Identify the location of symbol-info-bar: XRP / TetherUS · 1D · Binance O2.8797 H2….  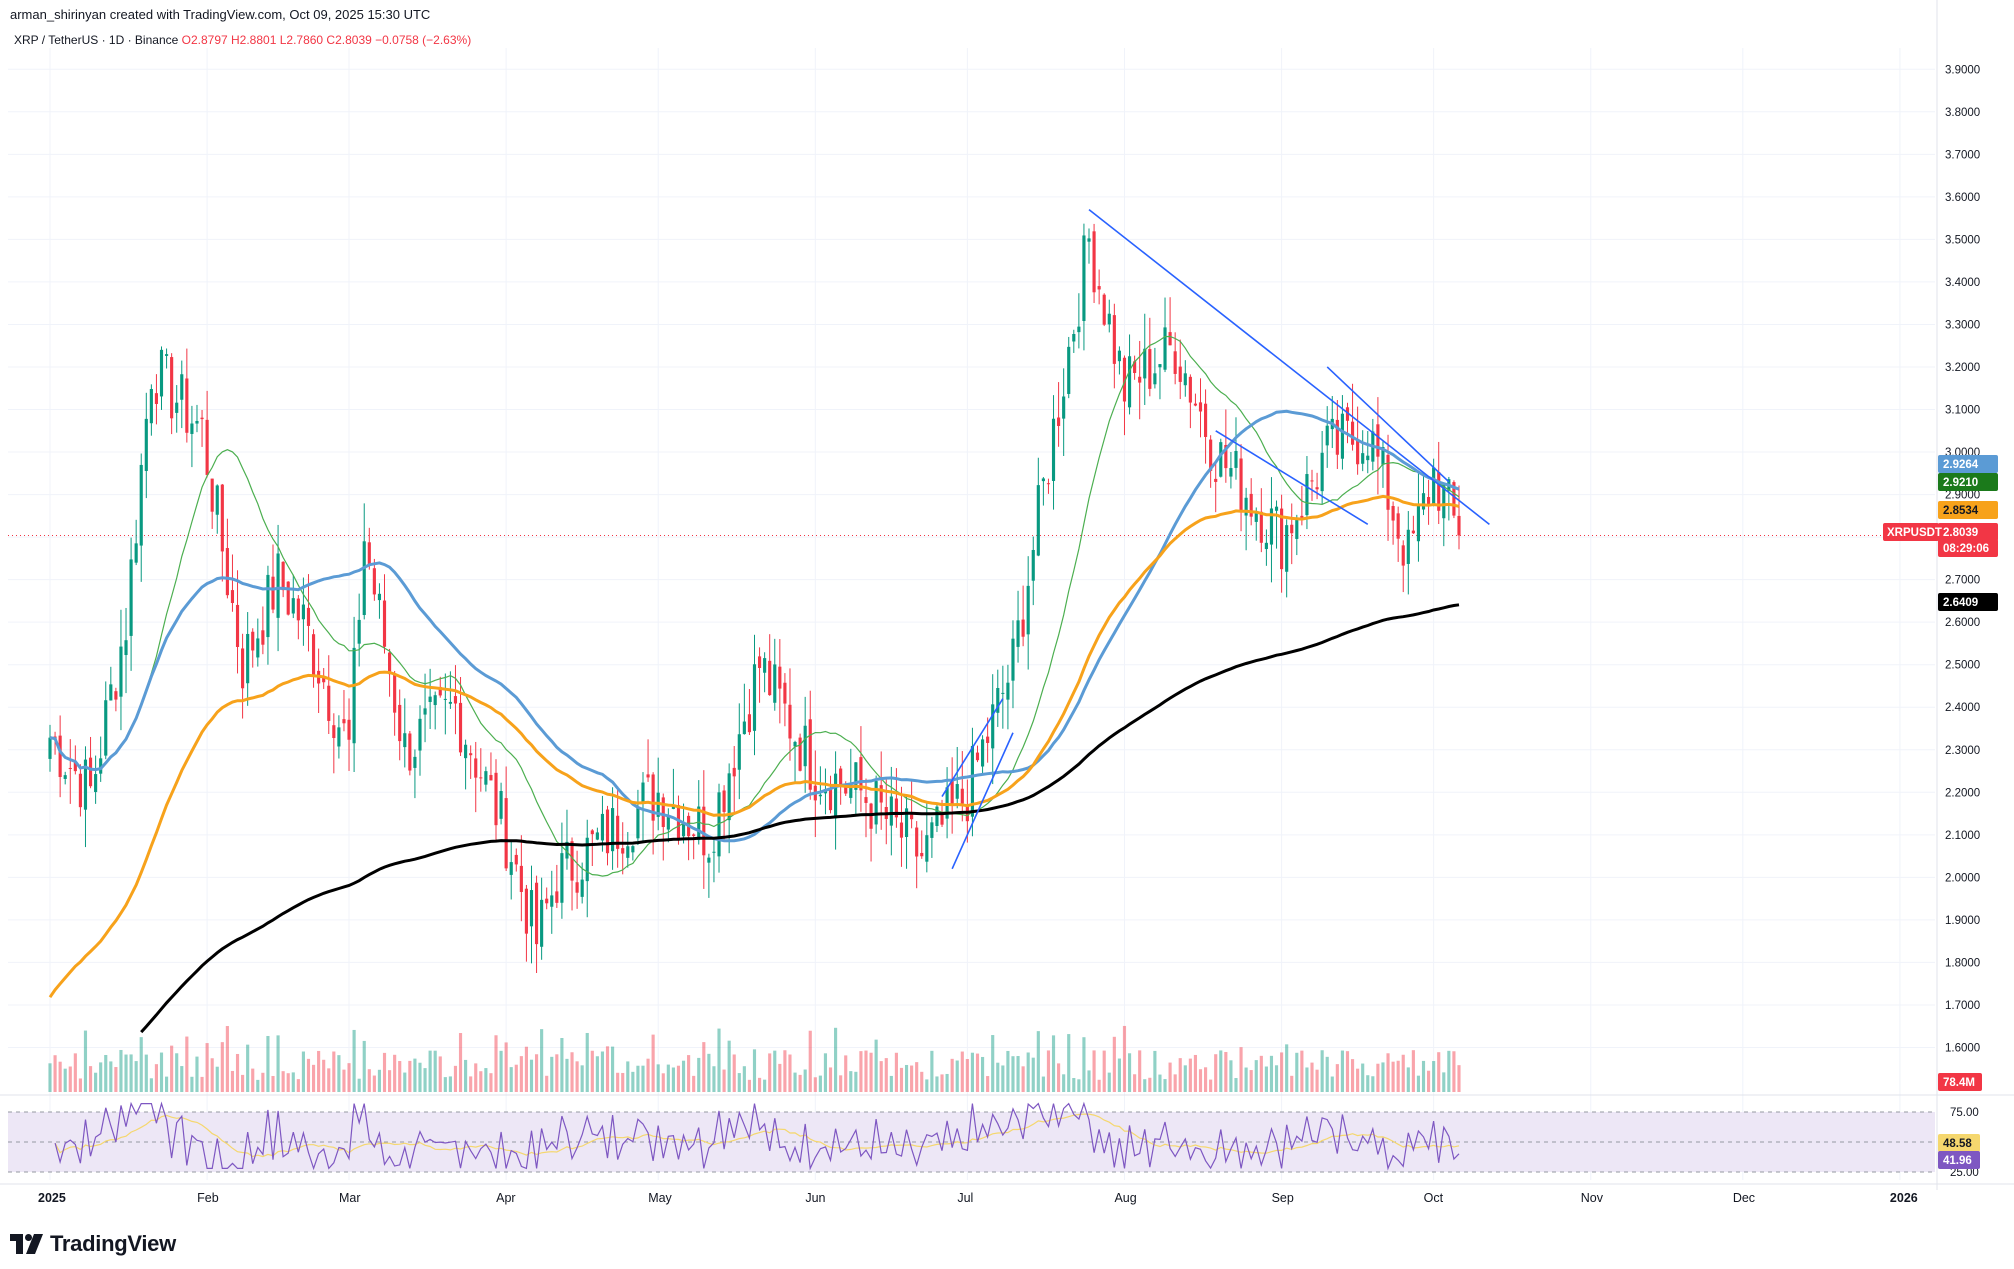
(242, 40).